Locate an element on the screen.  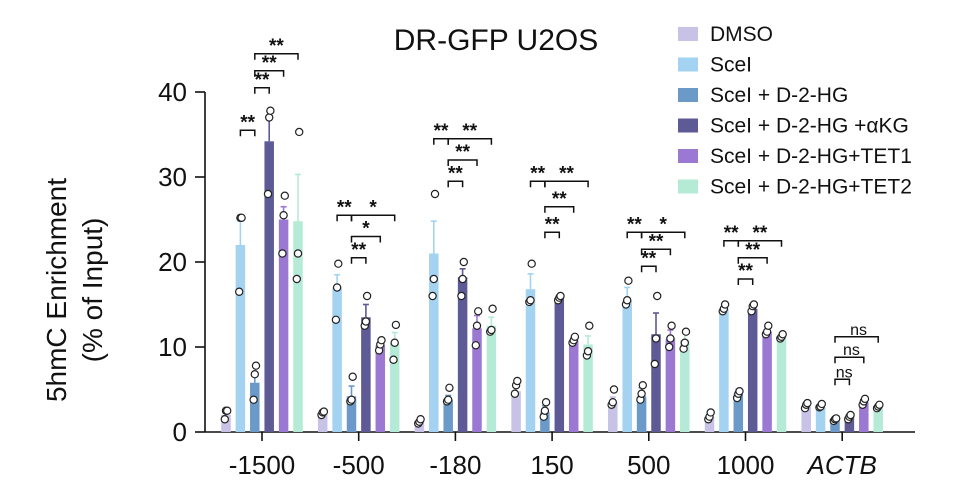
y-tick-label: 30 is located at coordinates (172, 177).